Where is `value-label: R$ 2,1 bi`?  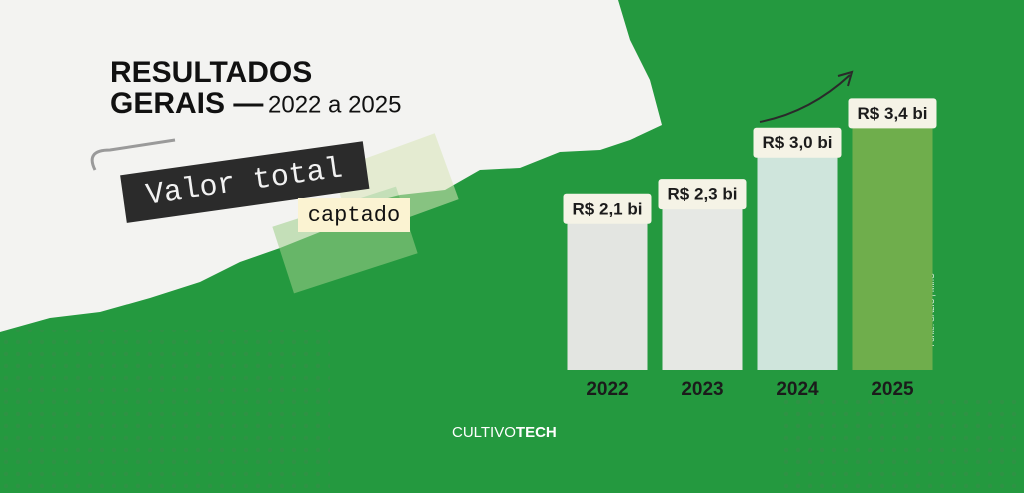
value-label: R$ 2,1 bi is located at coordinates (608, 208).